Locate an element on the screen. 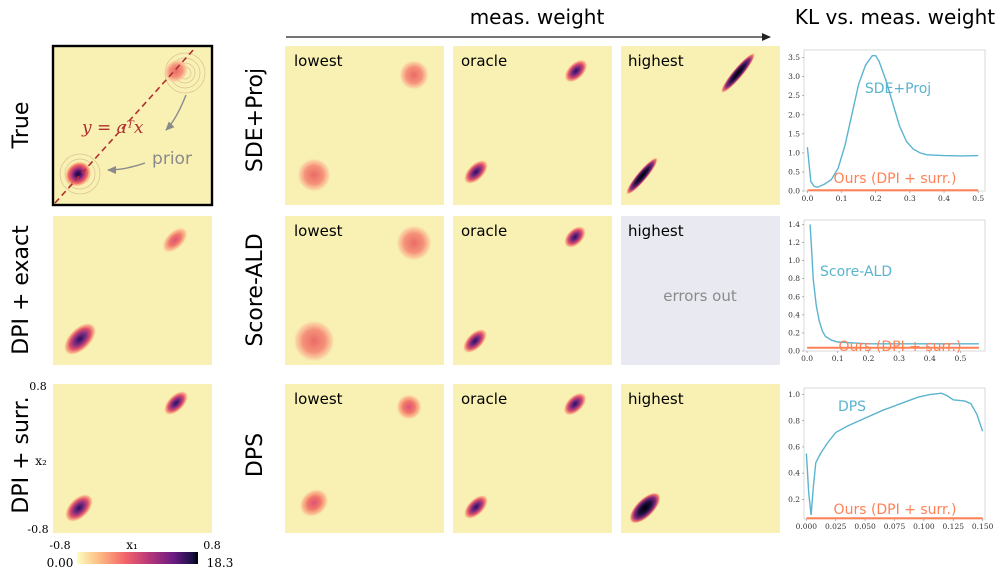 This screenshot has height=571, width=1001. sde-proj-lowest: lowest is located at coordinates (364, 125).